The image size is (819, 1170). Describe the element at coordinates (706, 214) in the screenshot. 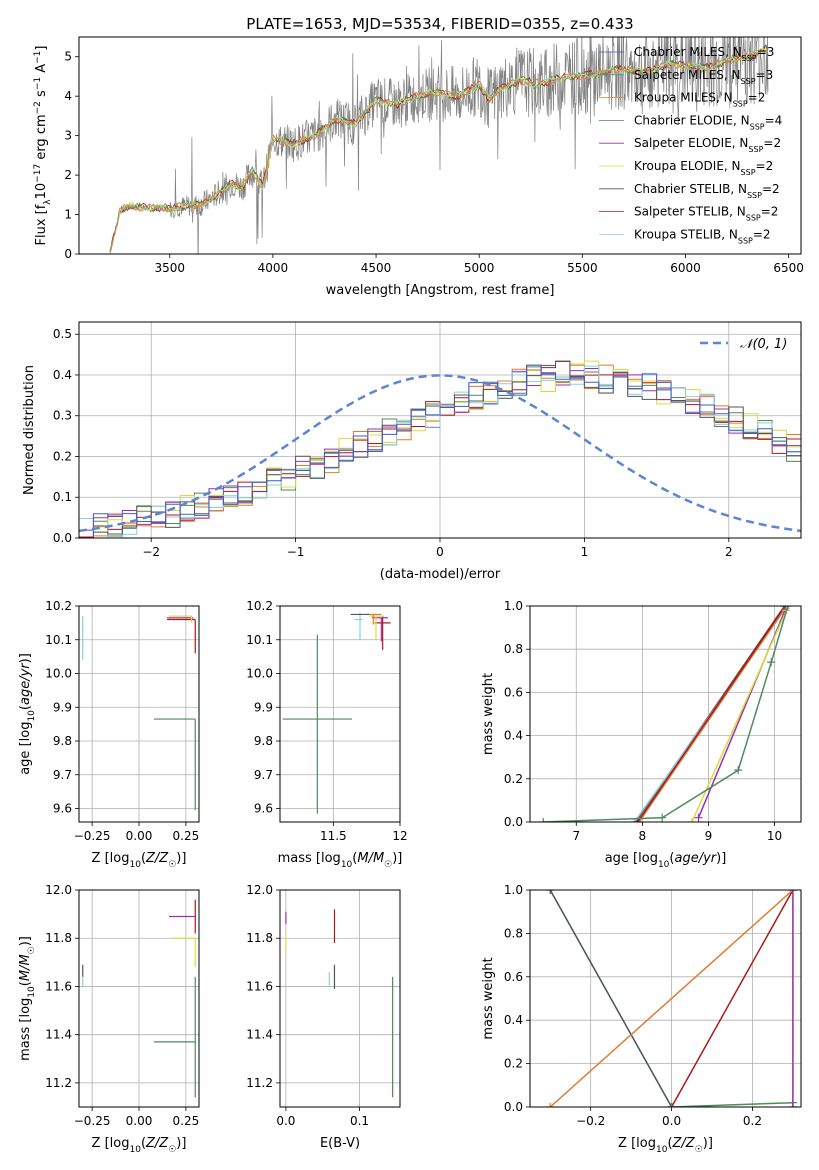

I see `legend-label: Salpeter STELIB, NSSP=2` at that location.